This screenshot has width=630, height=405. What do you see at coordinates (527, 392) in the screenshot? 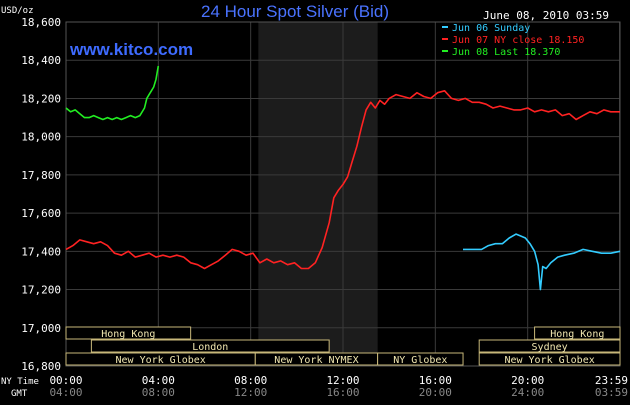
I see `gmt-tick-label: 24:00` at bounding box center [527, 392].